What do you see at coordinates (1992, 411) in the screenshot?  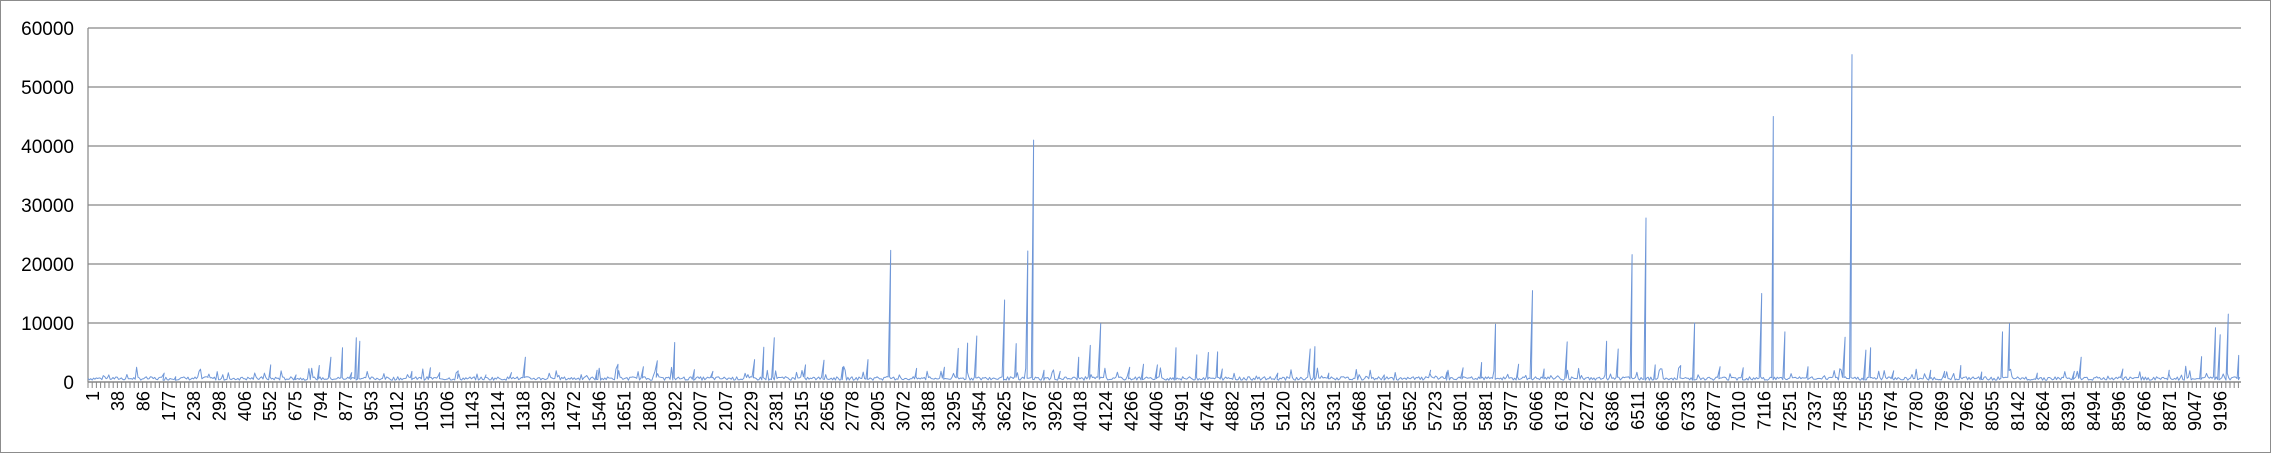 I see `x-tick-label-75: 8055` at bounding box center [1992, 411].